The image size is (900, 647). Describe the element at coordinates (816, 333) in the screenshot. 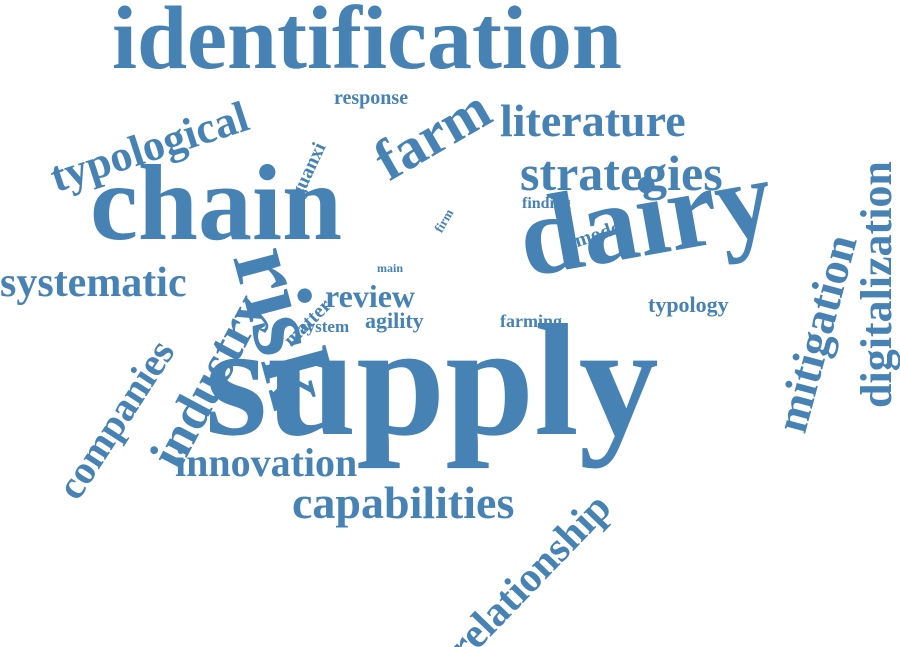

I see `word-mitigation: mitigation` at that location.